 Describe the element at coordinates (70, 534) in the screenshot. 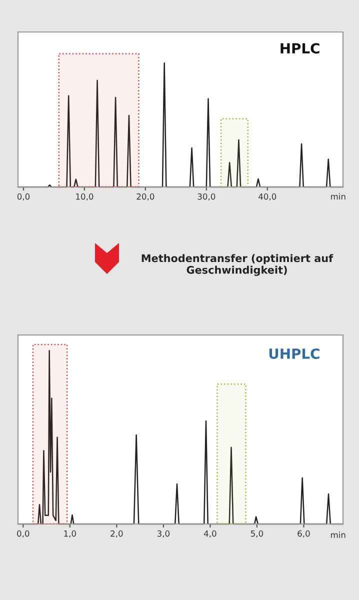

I see `x-tick-label: 1,0` at that location.